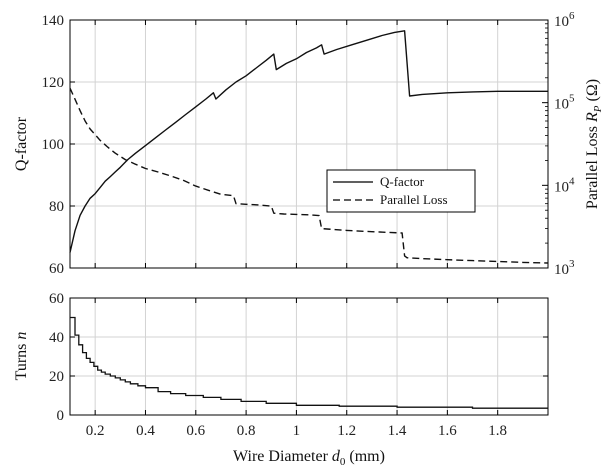  Describe the element at coordinates (21, 360) in the screenshot. I see `bottom-y-label-prefix: Turns` at that location.